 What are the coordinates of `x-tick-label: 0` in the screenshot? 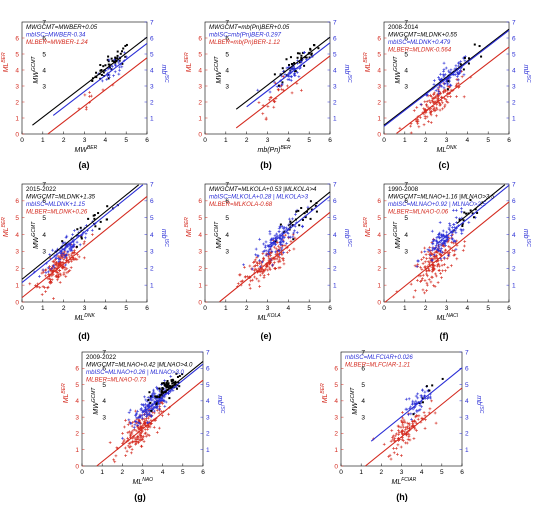 It's located at (341, 472).